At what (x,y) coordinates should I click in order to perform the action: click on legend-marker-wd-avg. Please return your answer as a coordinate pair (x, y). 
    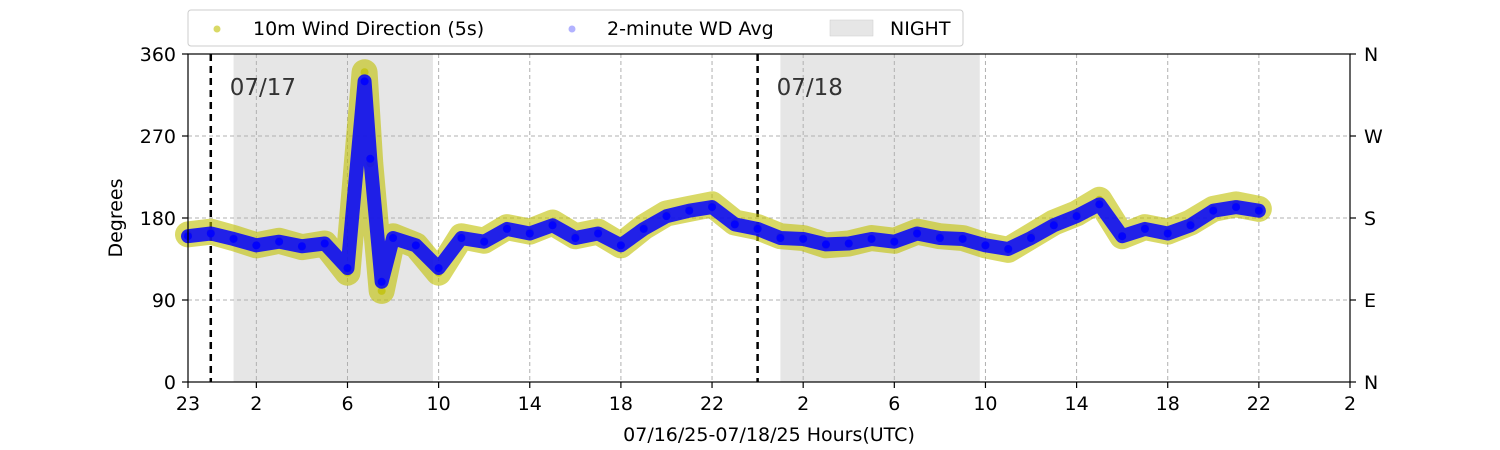
    Looking at the image, I should click on (572, 29).